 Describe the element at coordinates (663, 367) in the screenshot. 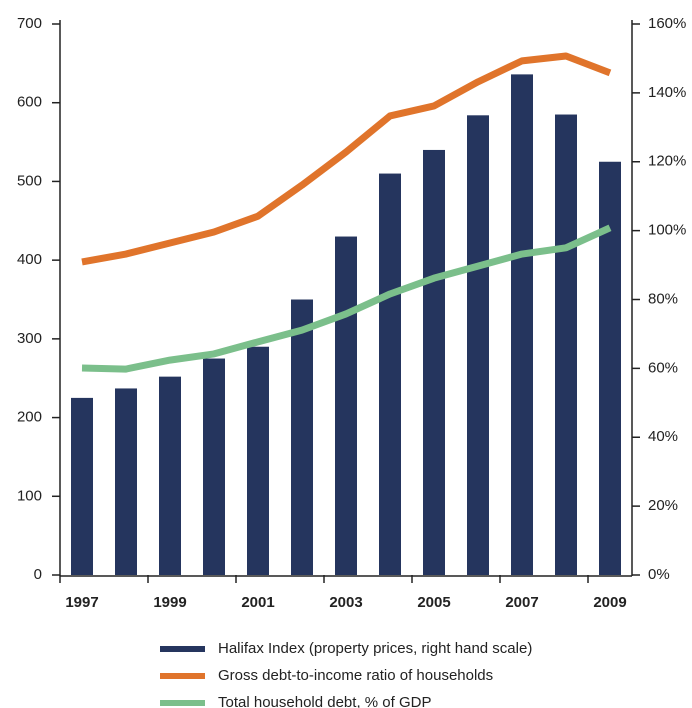

I see `y2-tick-label: 60%` at that location.